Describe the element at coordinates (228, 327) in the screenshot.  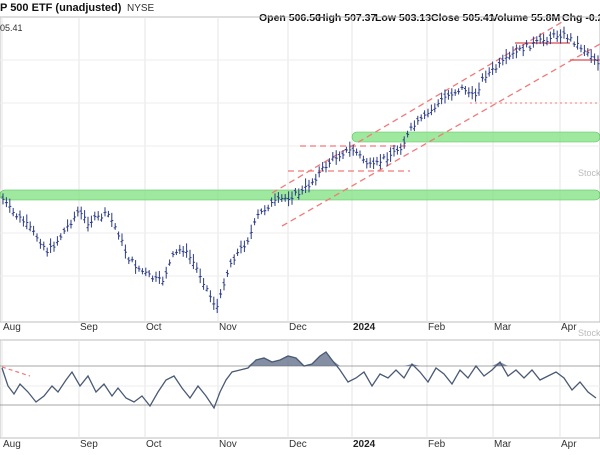
I see `month-label-nov: Nov` at that location.